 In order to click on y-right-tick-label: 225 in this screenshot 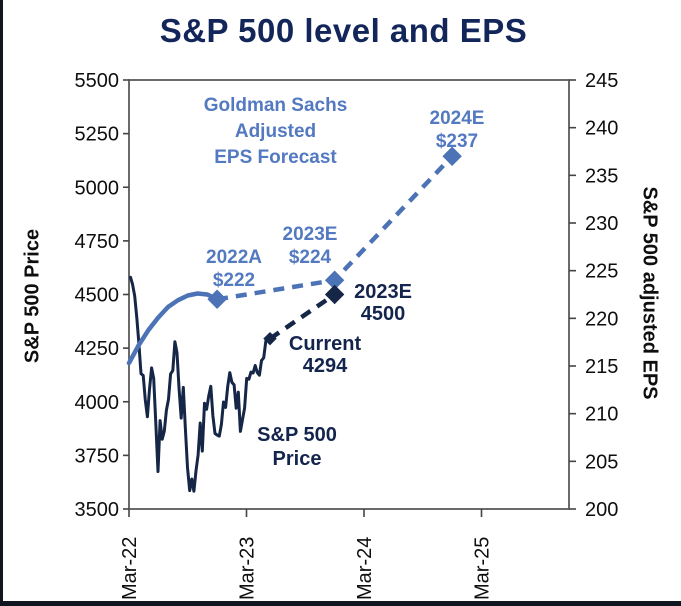, I will do `click(601, 272)`.